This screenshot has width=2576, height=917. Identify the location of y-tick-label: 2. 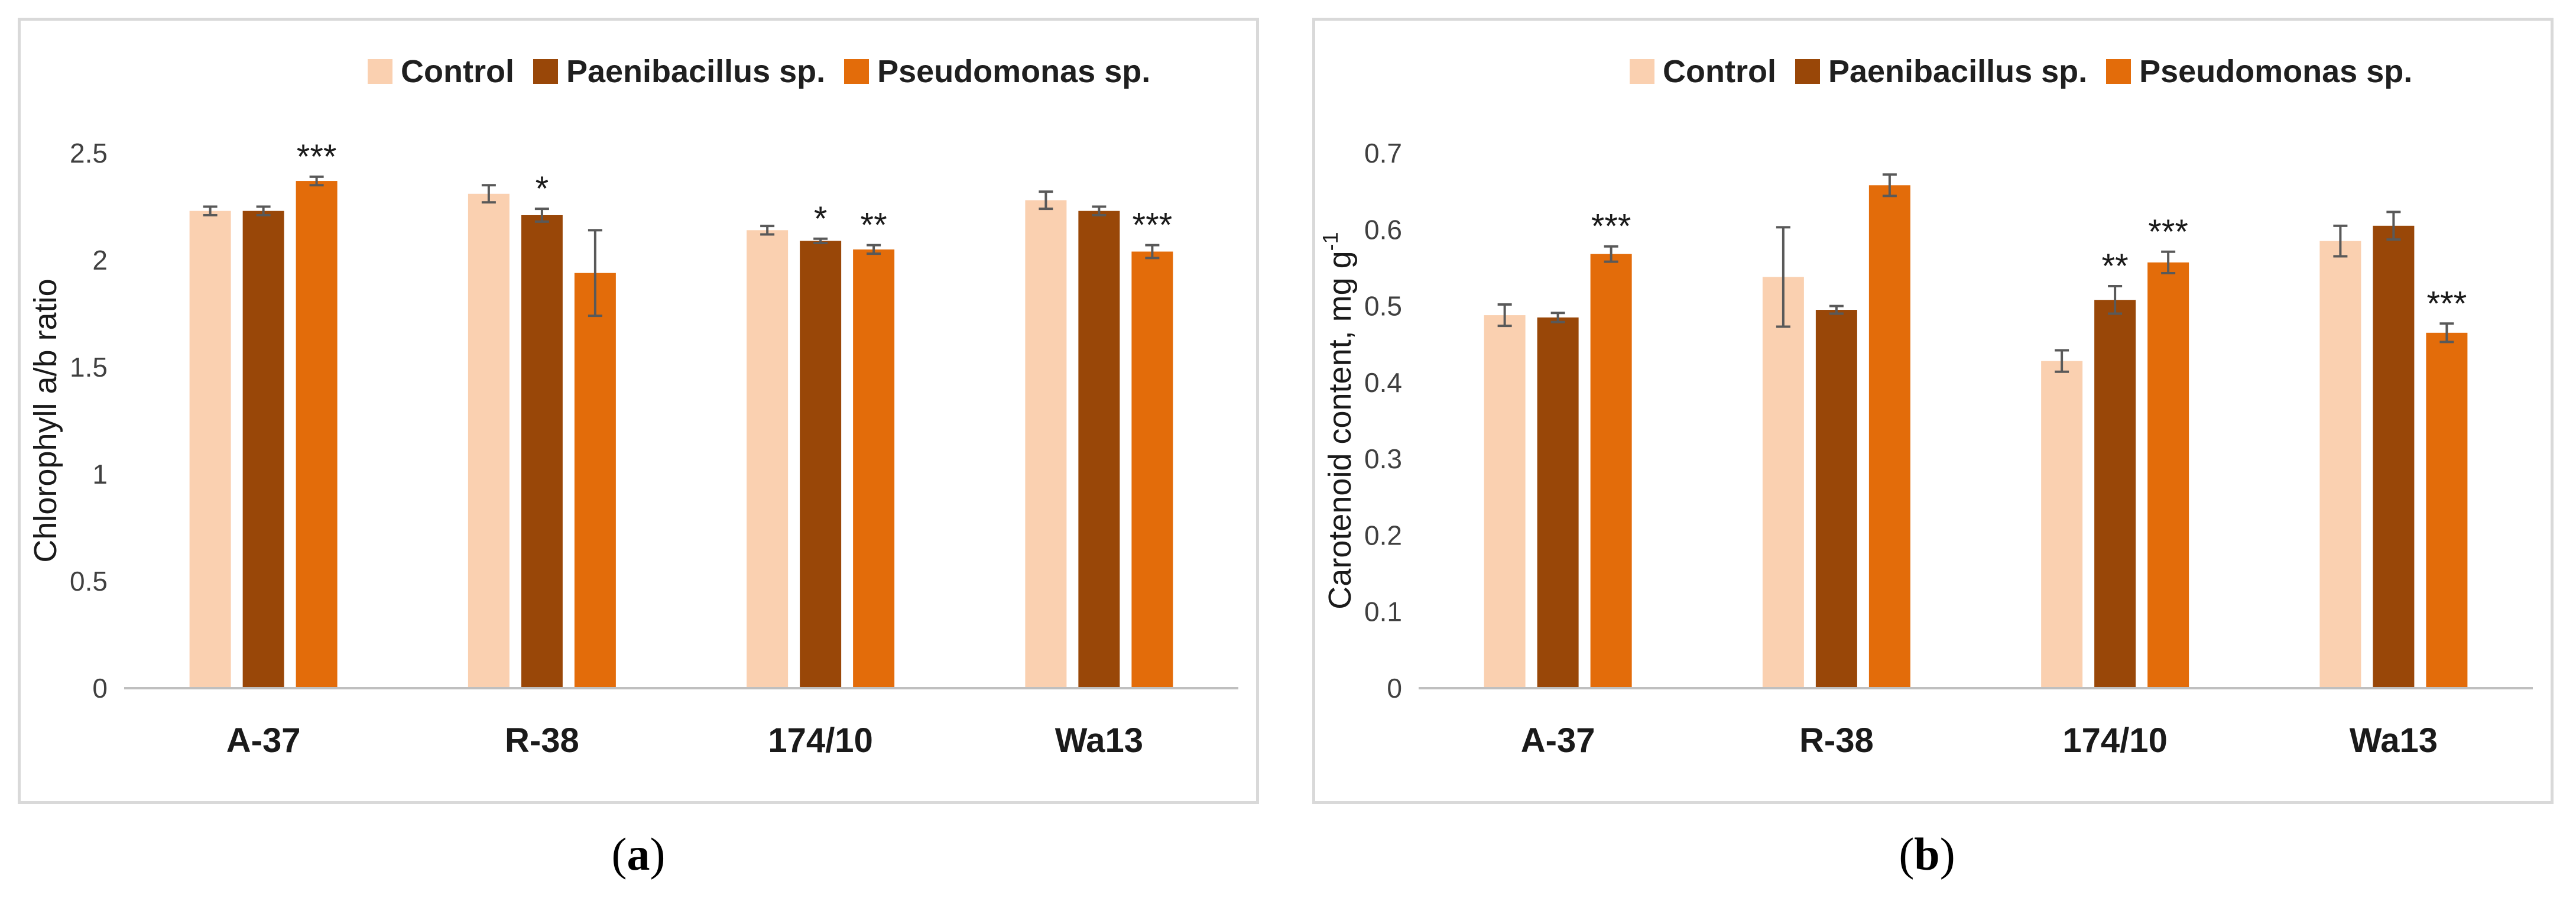
(100, 260).